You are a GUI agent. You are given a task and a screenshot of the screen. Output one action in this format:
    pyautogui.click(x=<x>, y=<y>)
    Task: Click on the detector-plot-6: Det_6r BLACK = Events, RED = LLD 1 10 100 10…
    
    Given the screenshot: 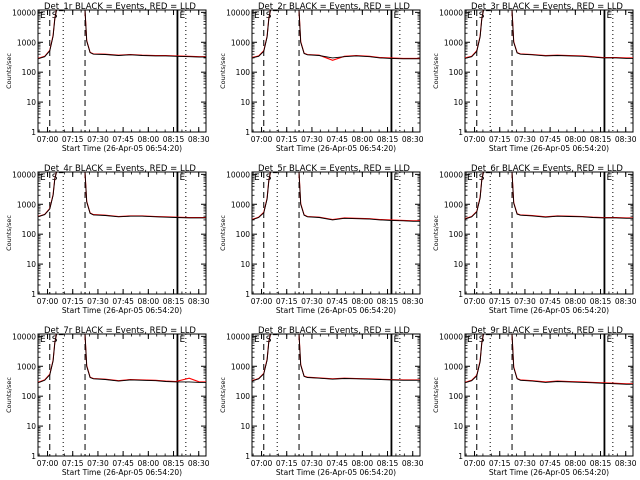 What is the action you would take?
    pyautogui.click(x=534, y=239)
    